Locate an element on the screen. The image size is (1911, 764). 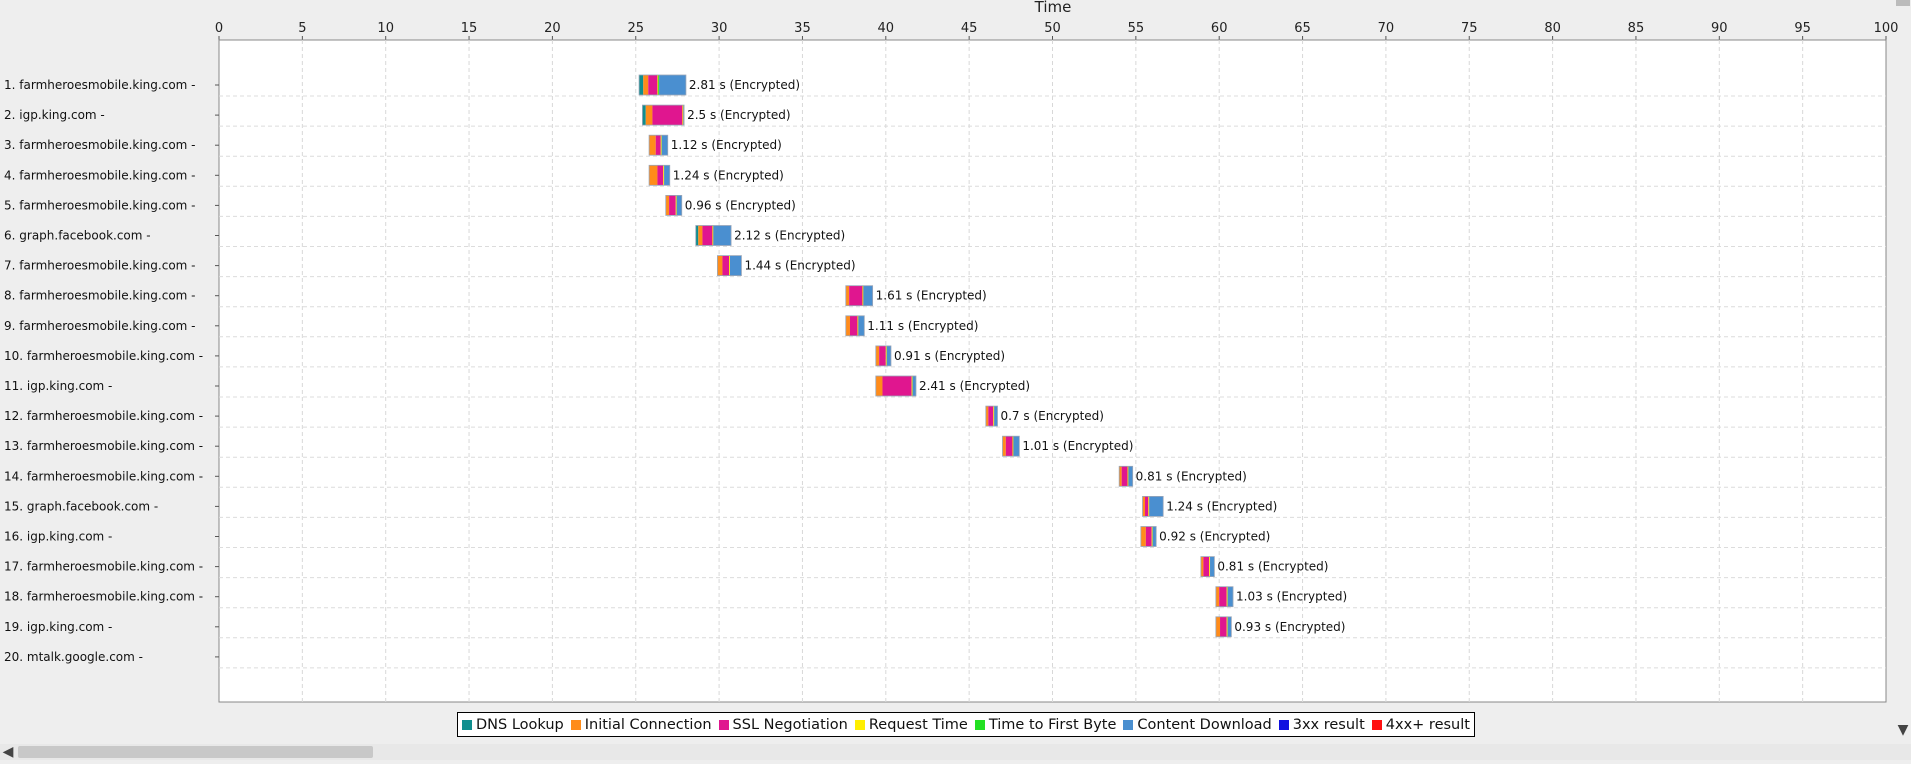
legend-item-r3xx: 3xx result is located at coordinates (1321, 724).